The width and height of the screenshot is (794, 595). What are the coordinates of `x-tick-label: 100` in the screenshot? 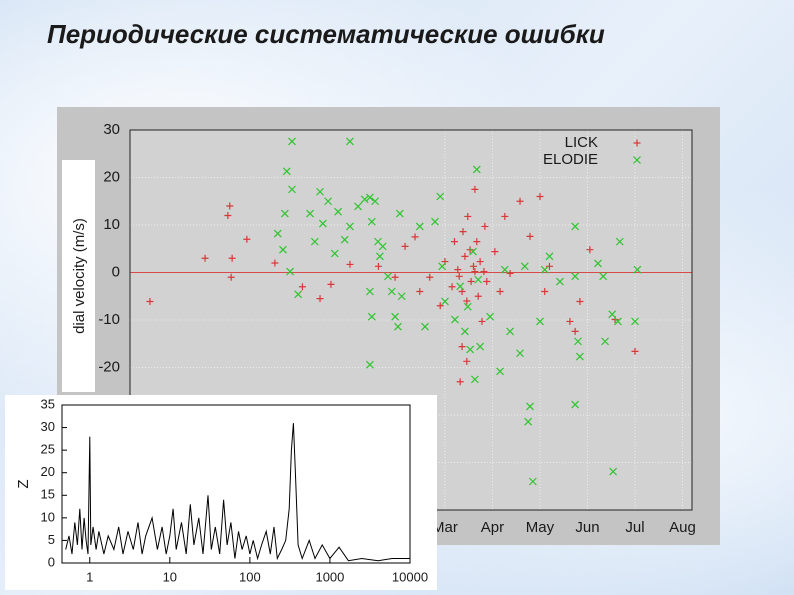 It's located at (250, 576).